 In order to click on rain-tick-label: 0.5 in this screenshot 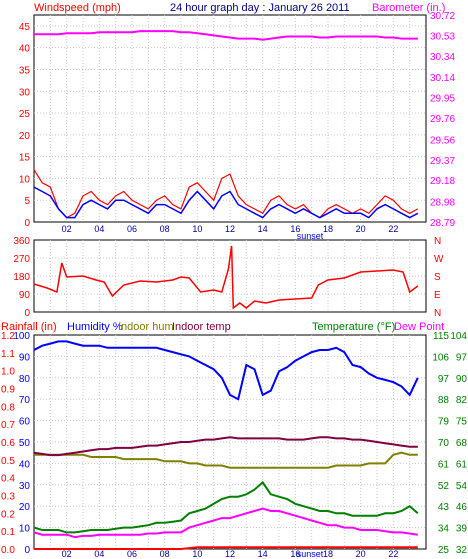, I will do `click(8, 461)`.